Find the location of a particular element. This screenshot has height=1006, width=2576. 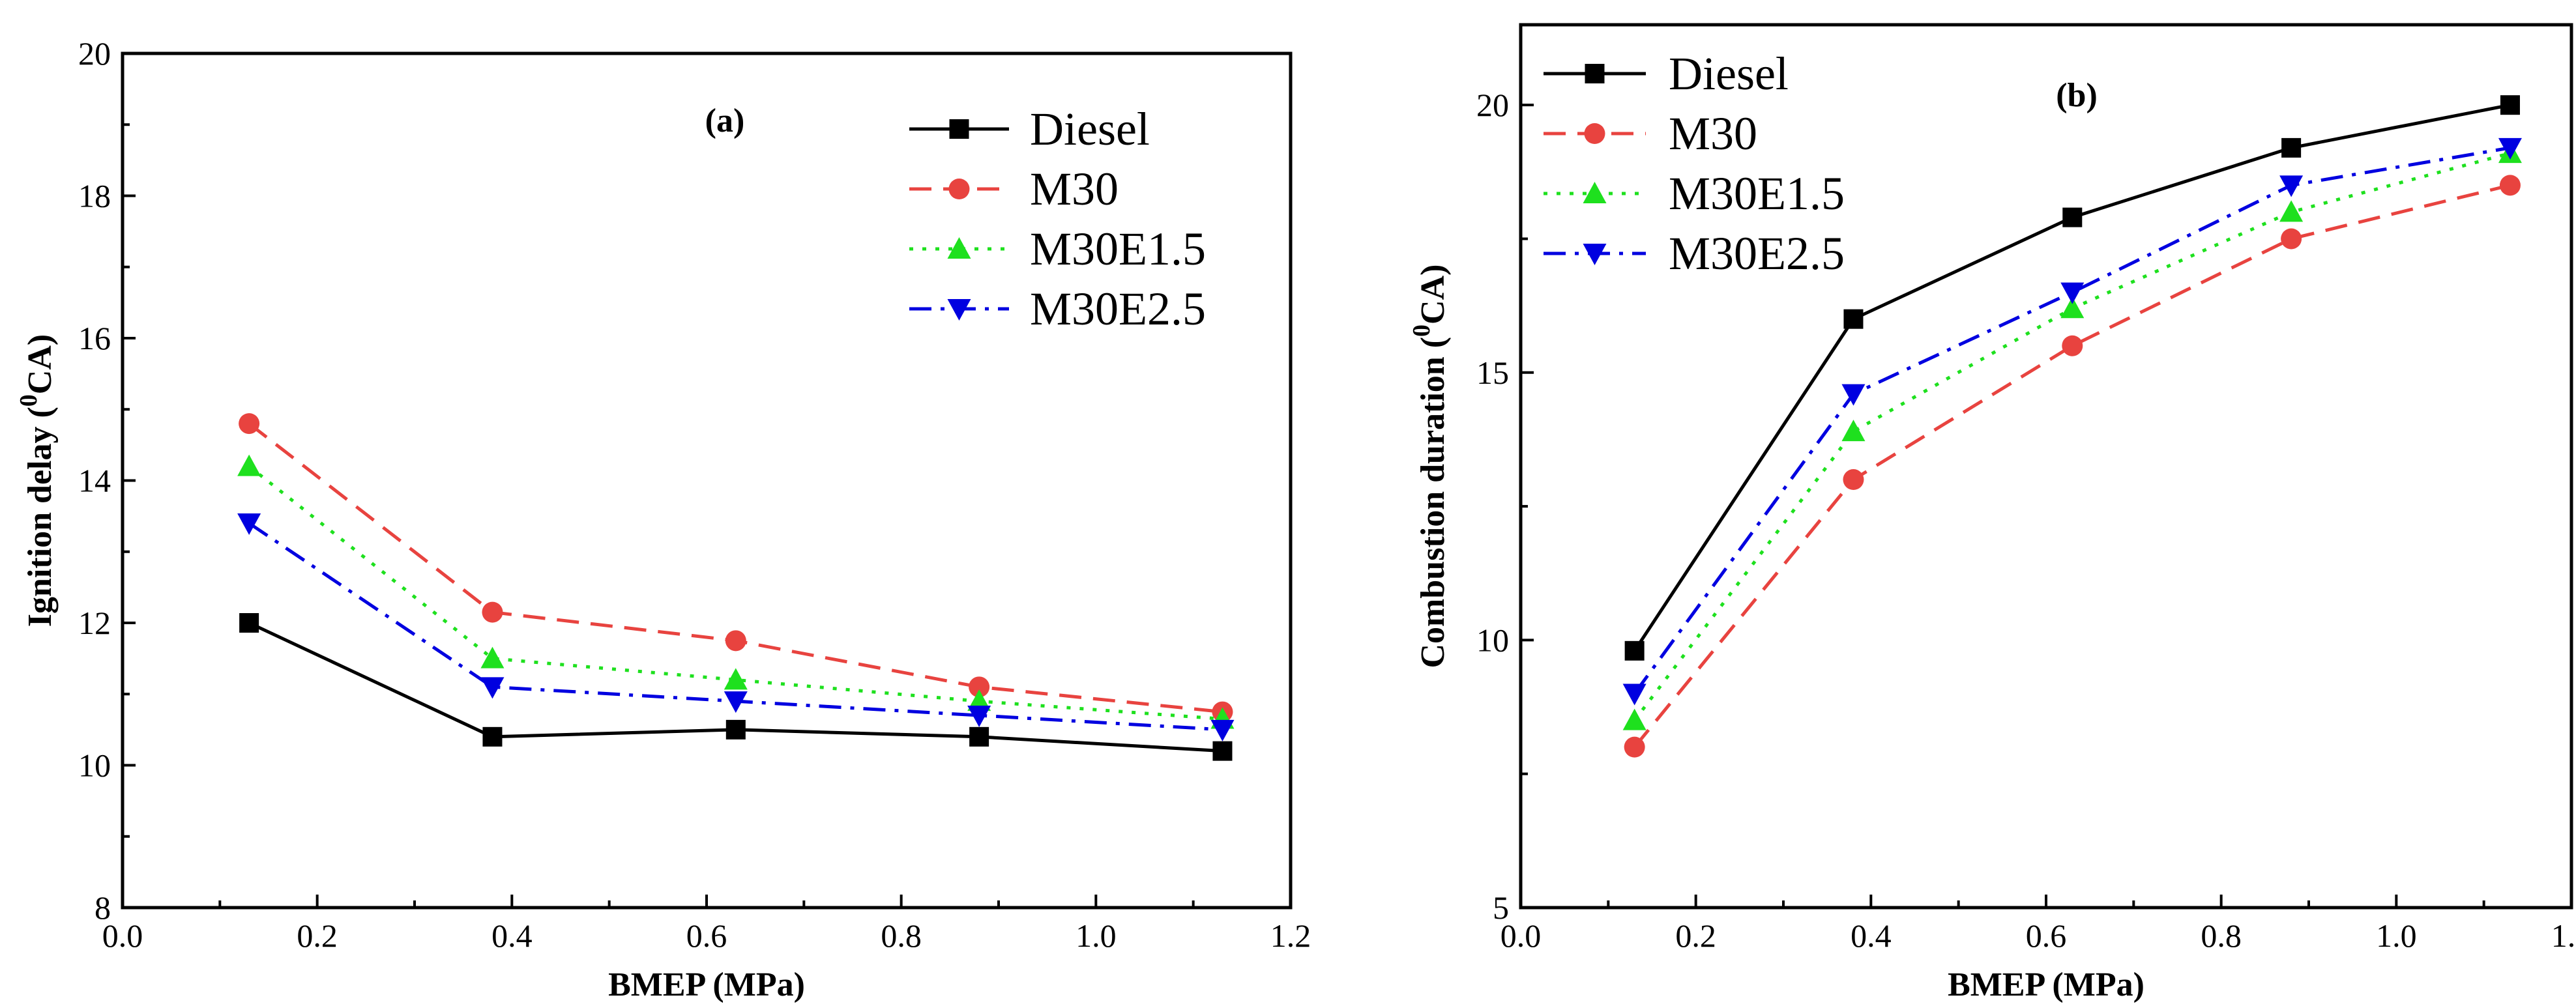

a-legend-label: M30 is located at coordinates (1074, 189).